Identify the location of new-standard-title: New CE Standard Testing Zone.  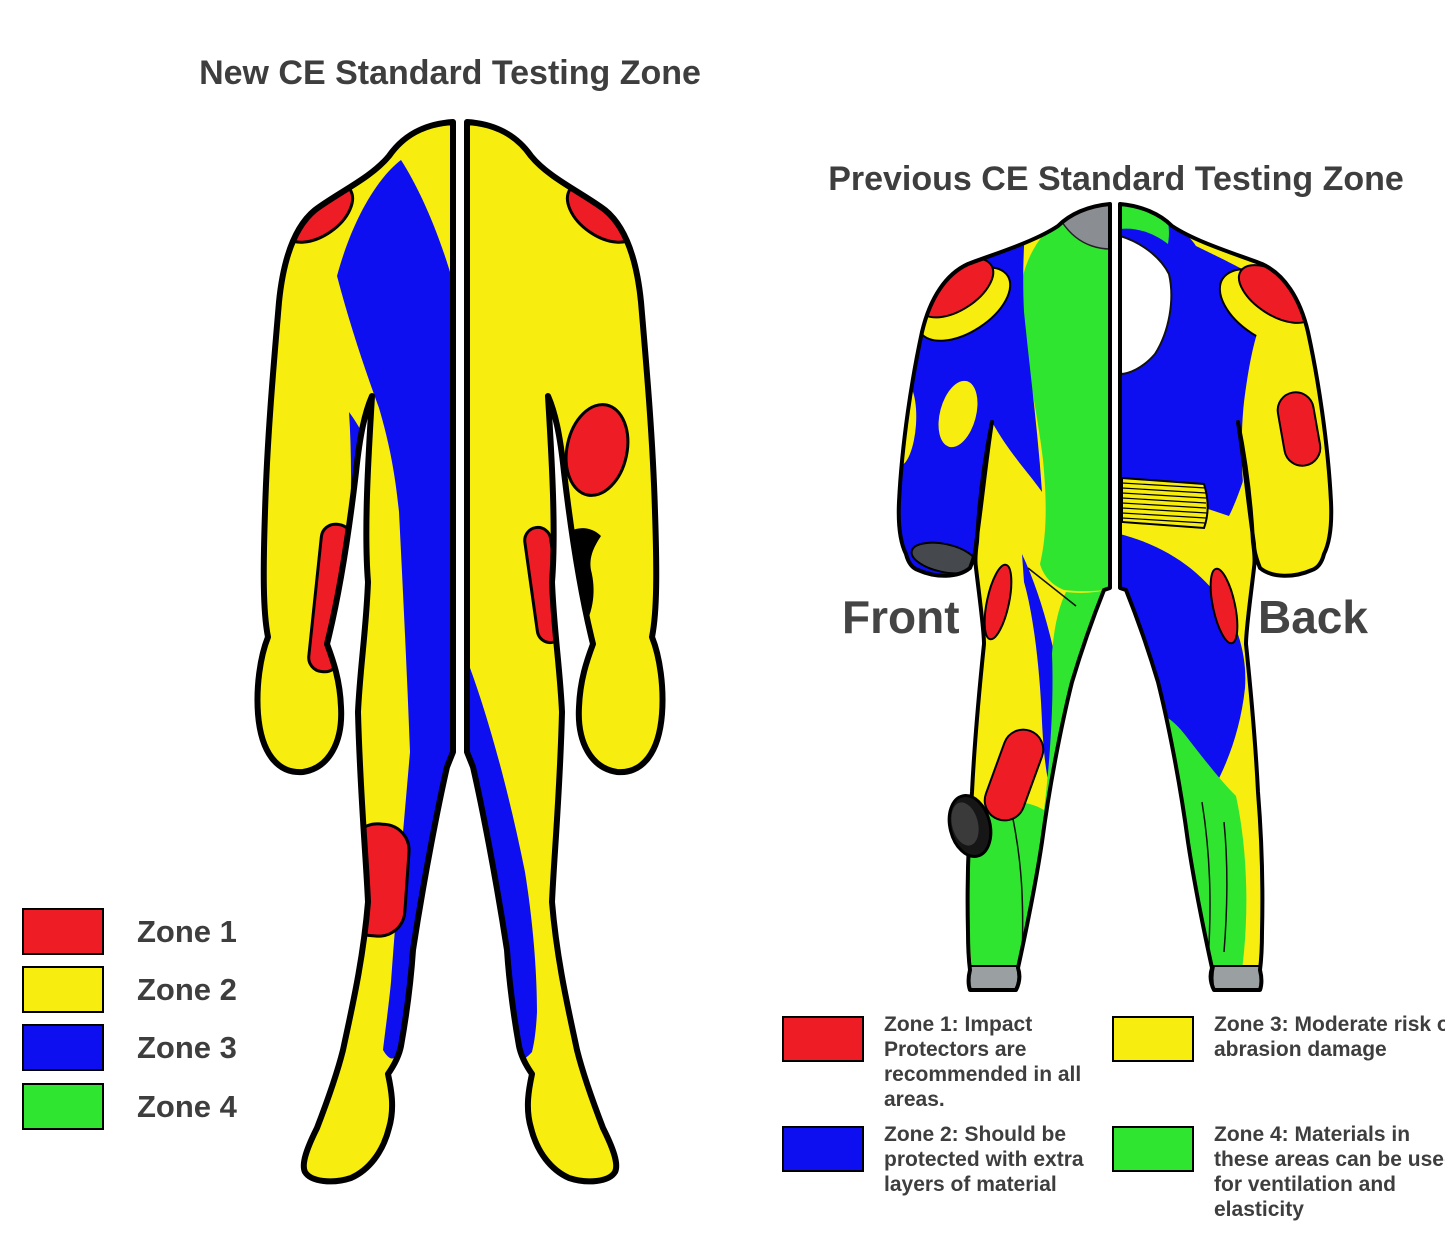
(450, 73).